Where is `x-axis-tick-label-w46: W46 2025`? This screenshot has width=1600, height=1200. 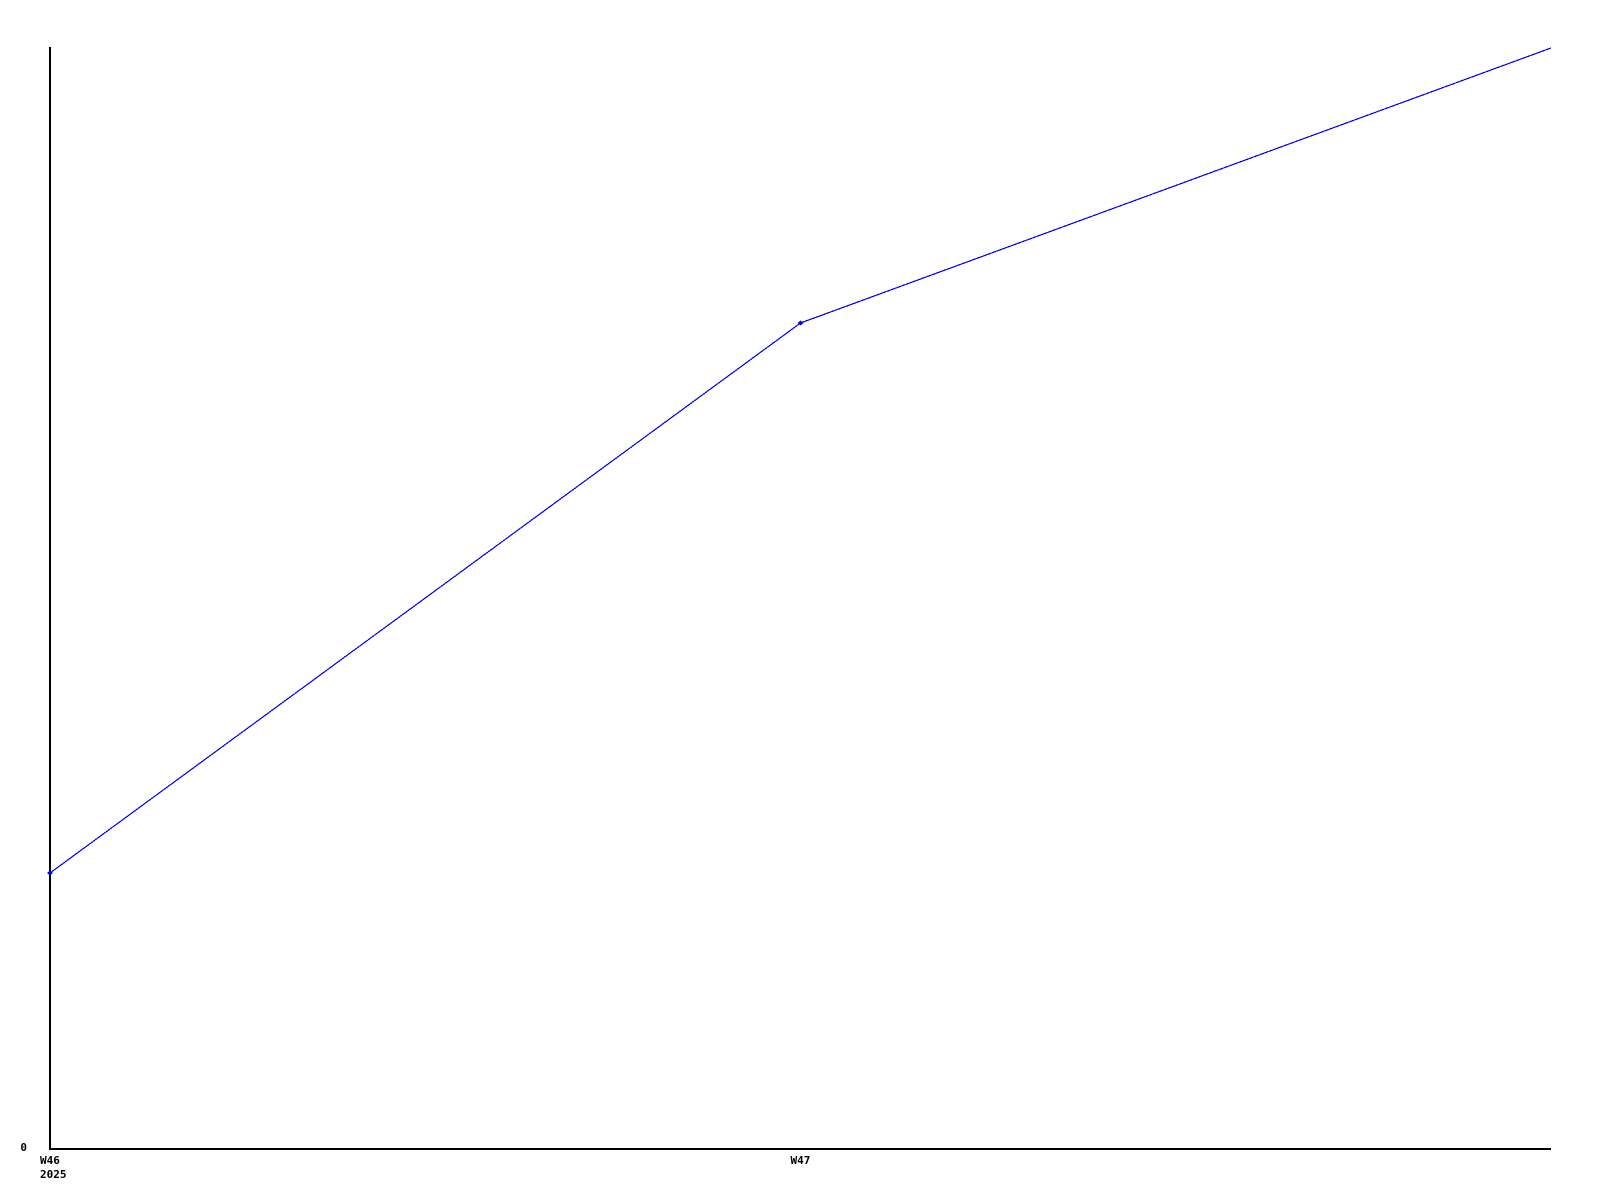 x-axis-tick-label-w46: W46 2025 is located at coordinates (53, 1168).